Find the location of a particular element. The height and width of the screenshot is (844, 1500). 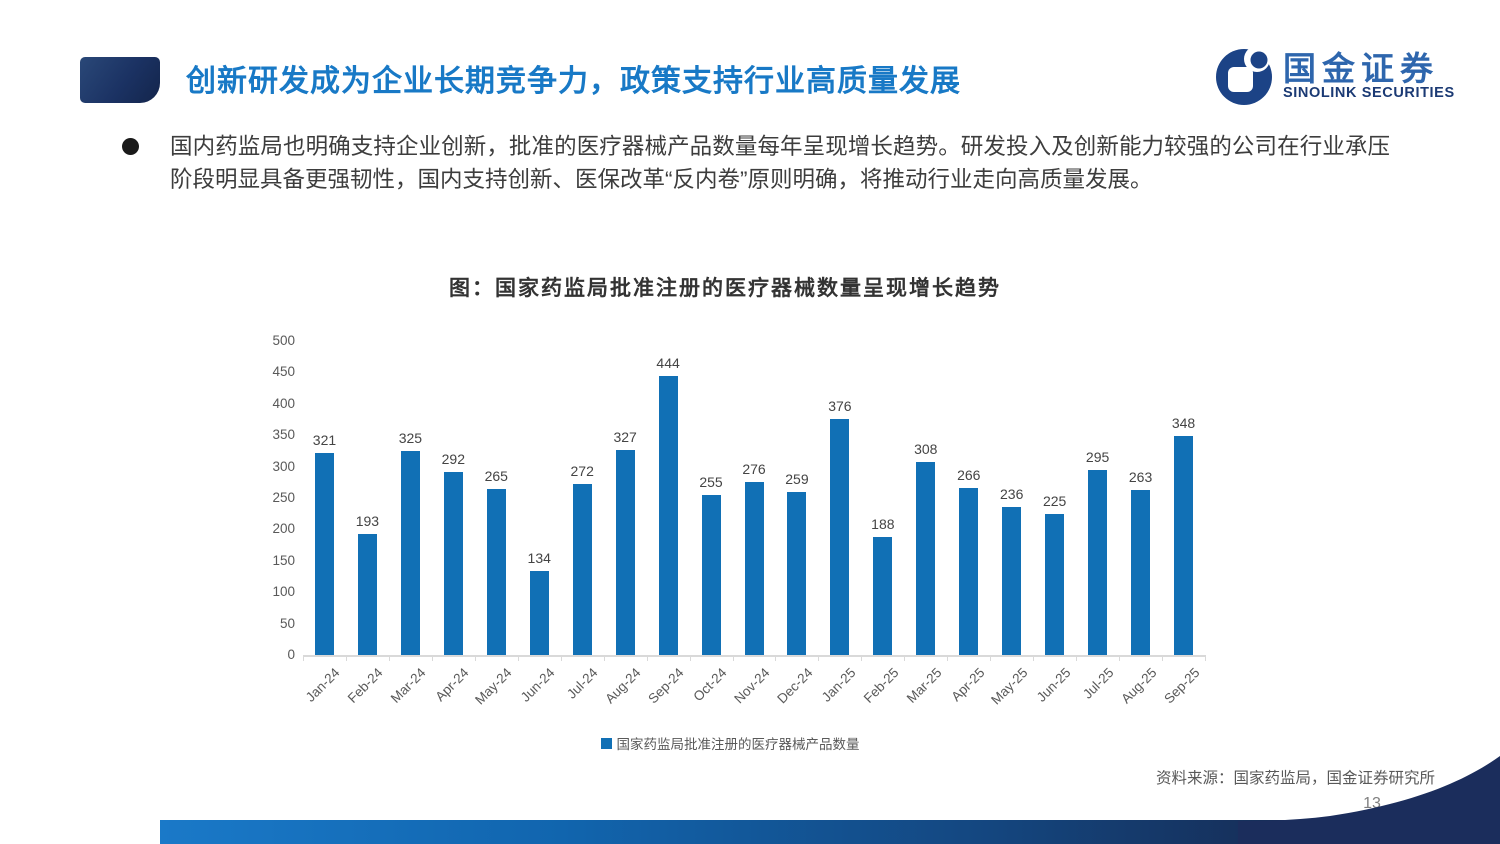

bar-value-label: 295 is located at coordinates (1097, 456).